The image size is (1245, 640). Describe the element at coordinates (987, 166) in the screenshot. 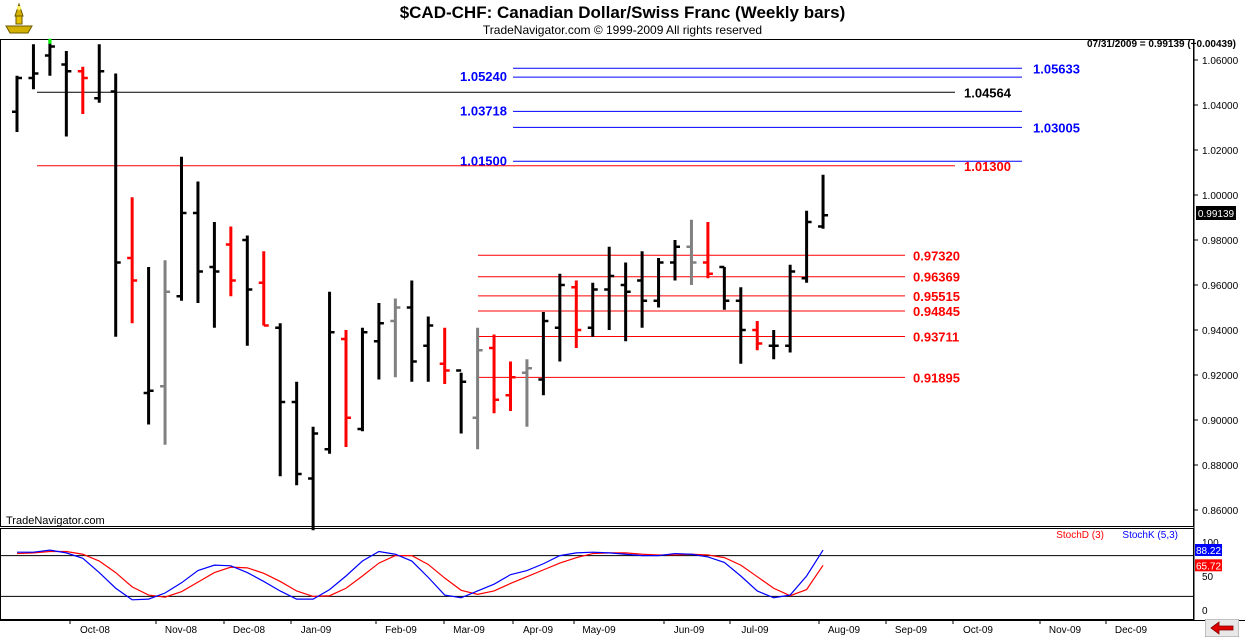

I see `level-label: 1.01300` at that location.